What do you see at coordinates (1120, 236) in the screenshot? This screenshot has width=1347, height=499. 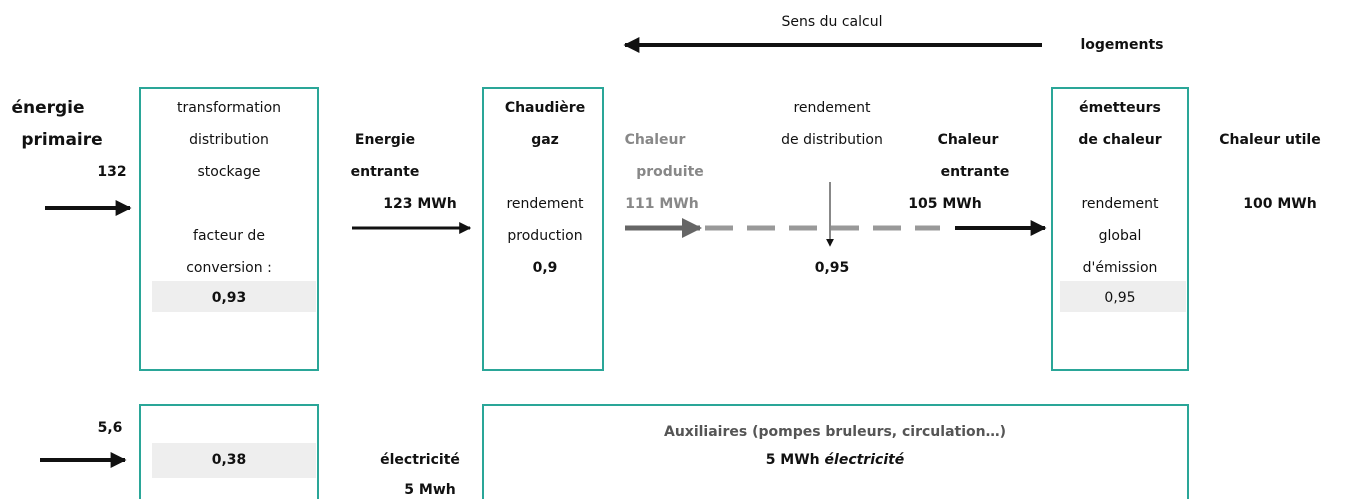 I see `emitters-line: global` at bounding box center [1120, 236].